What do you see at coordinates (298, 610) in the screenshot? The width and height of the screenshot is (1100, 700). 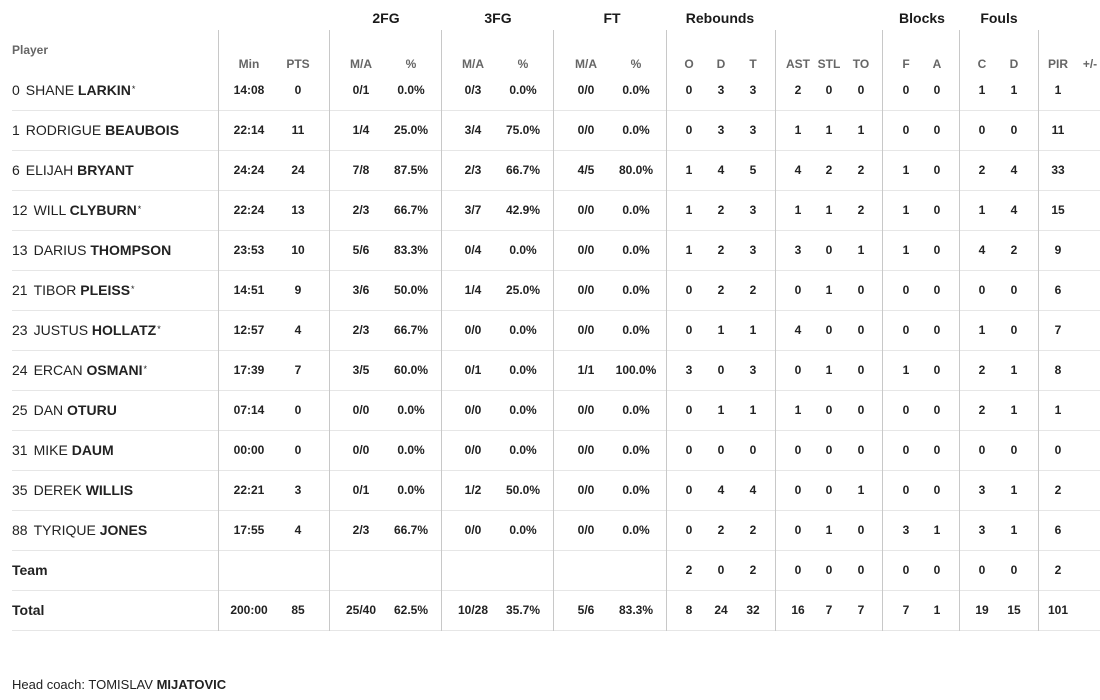 I see `cell-pts: 85` at bounding box center [298, 610].